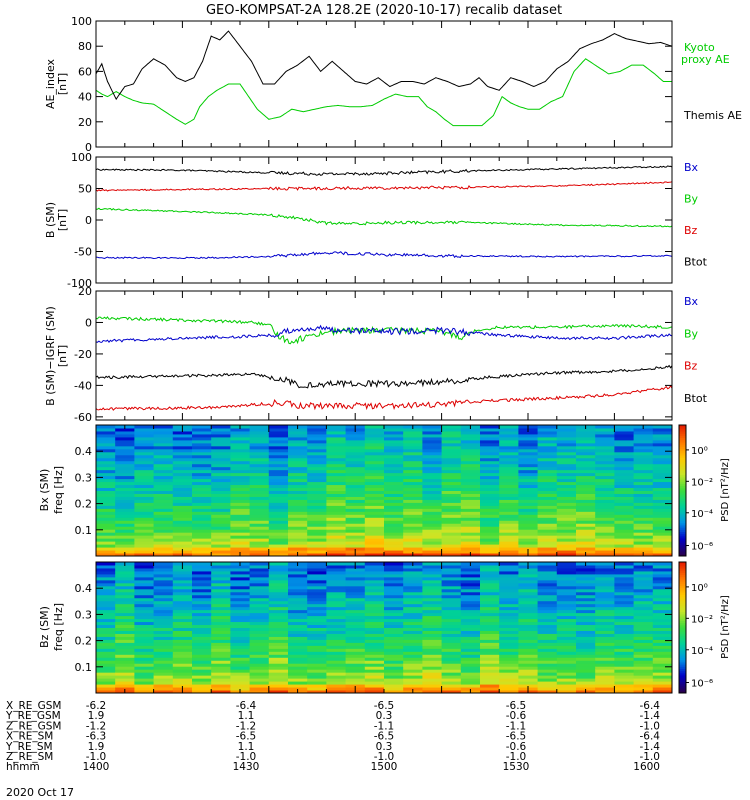 Image resolution: width=750 pixels, height=800 pixels. What do you see at coordinates (702, 619) in the screenshot?
I see `colorbar-tick-label: 10⁻²` at bounding box center [702, 619].